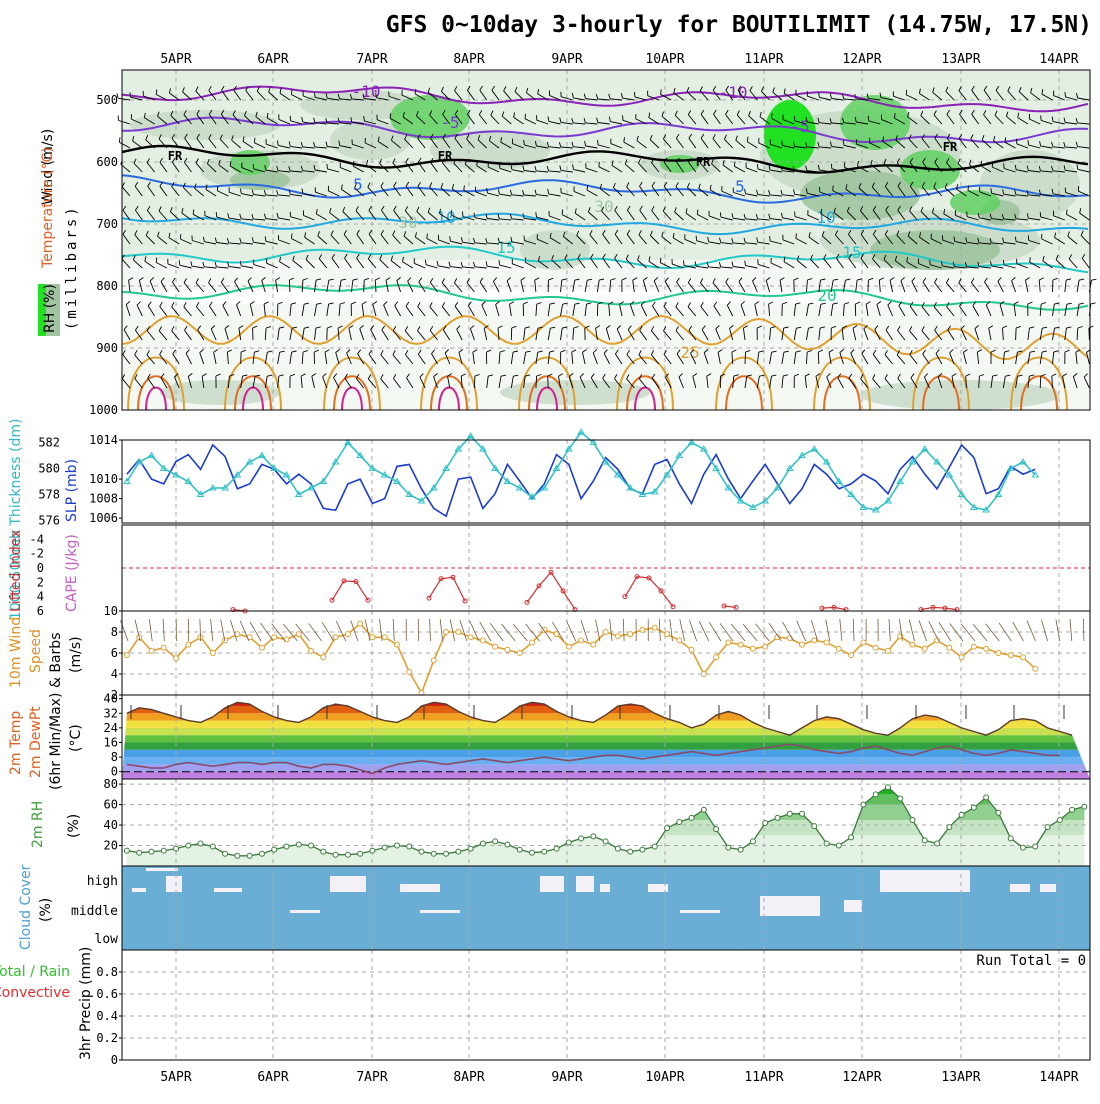 Image resolution: width=1100 pixels, height=1104 pixels. I want to click on pressure-tick: 800, so click(107, 286).